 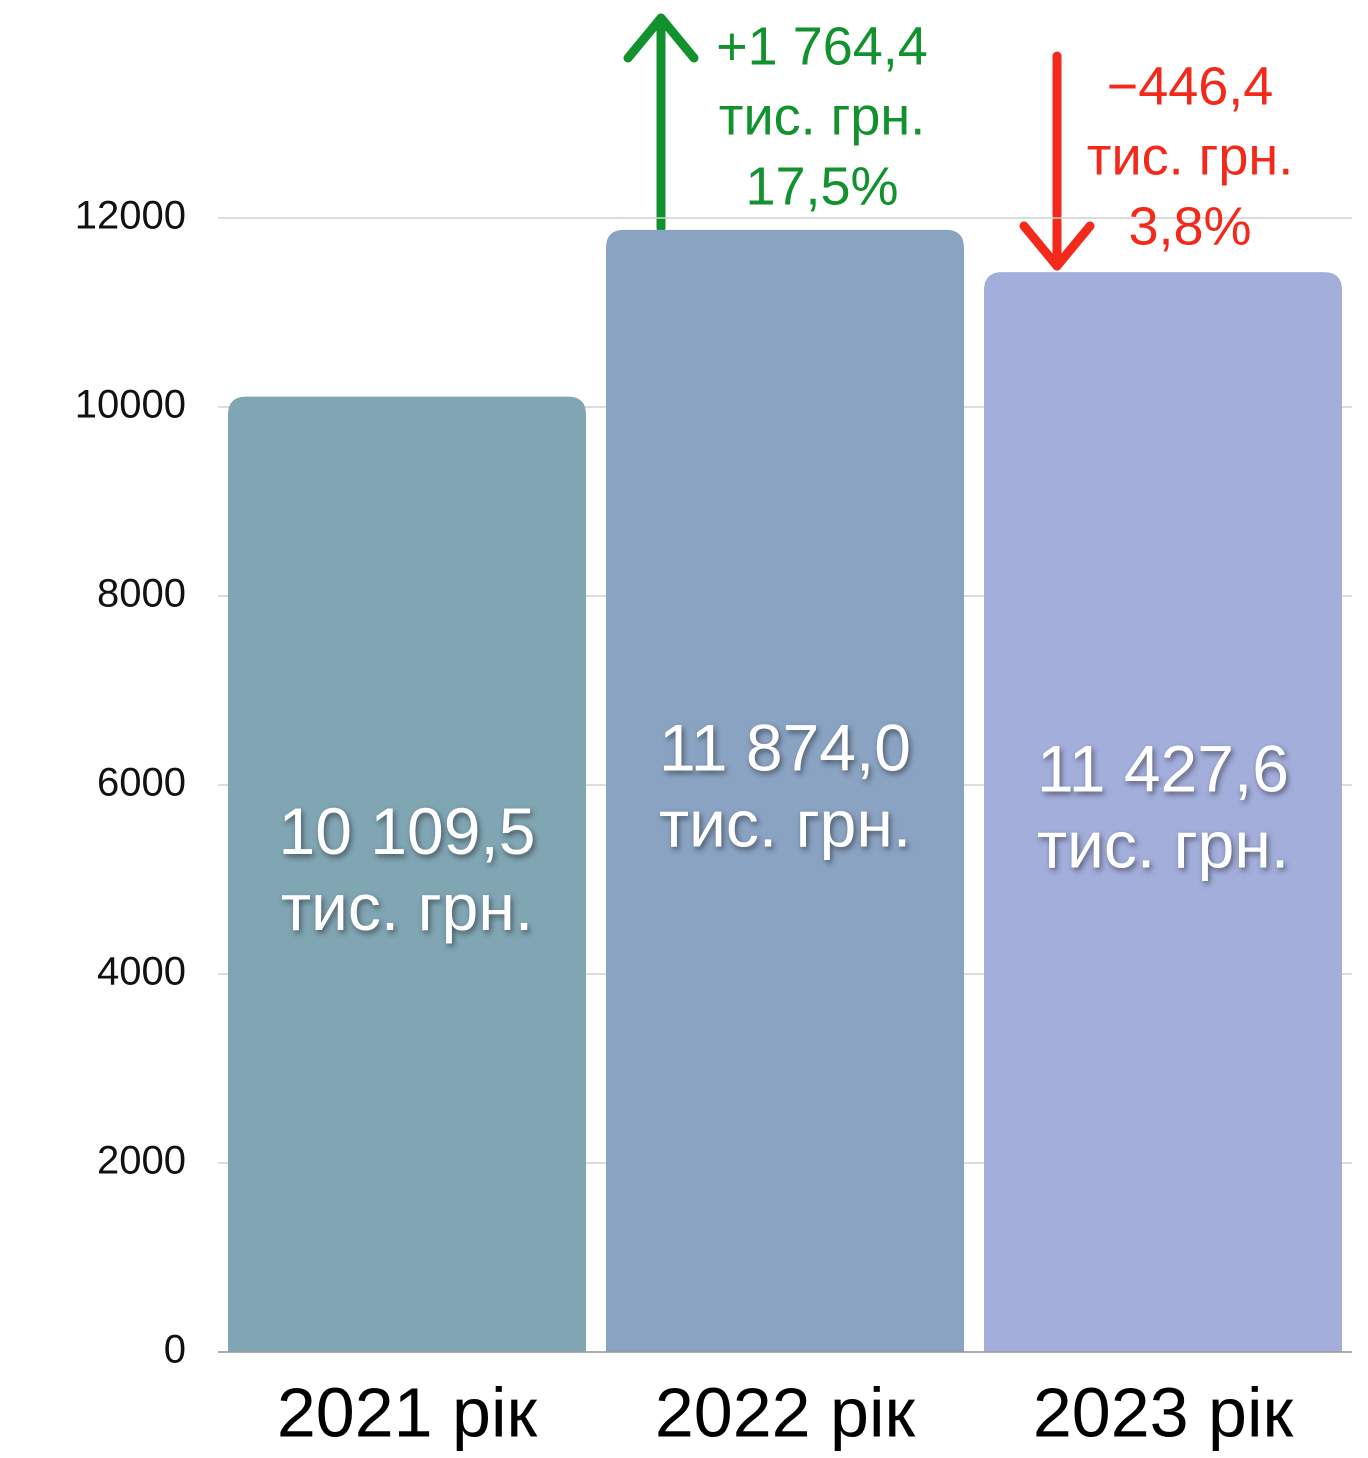 I want to click on increase-arrow, so click(x=661, y=123).